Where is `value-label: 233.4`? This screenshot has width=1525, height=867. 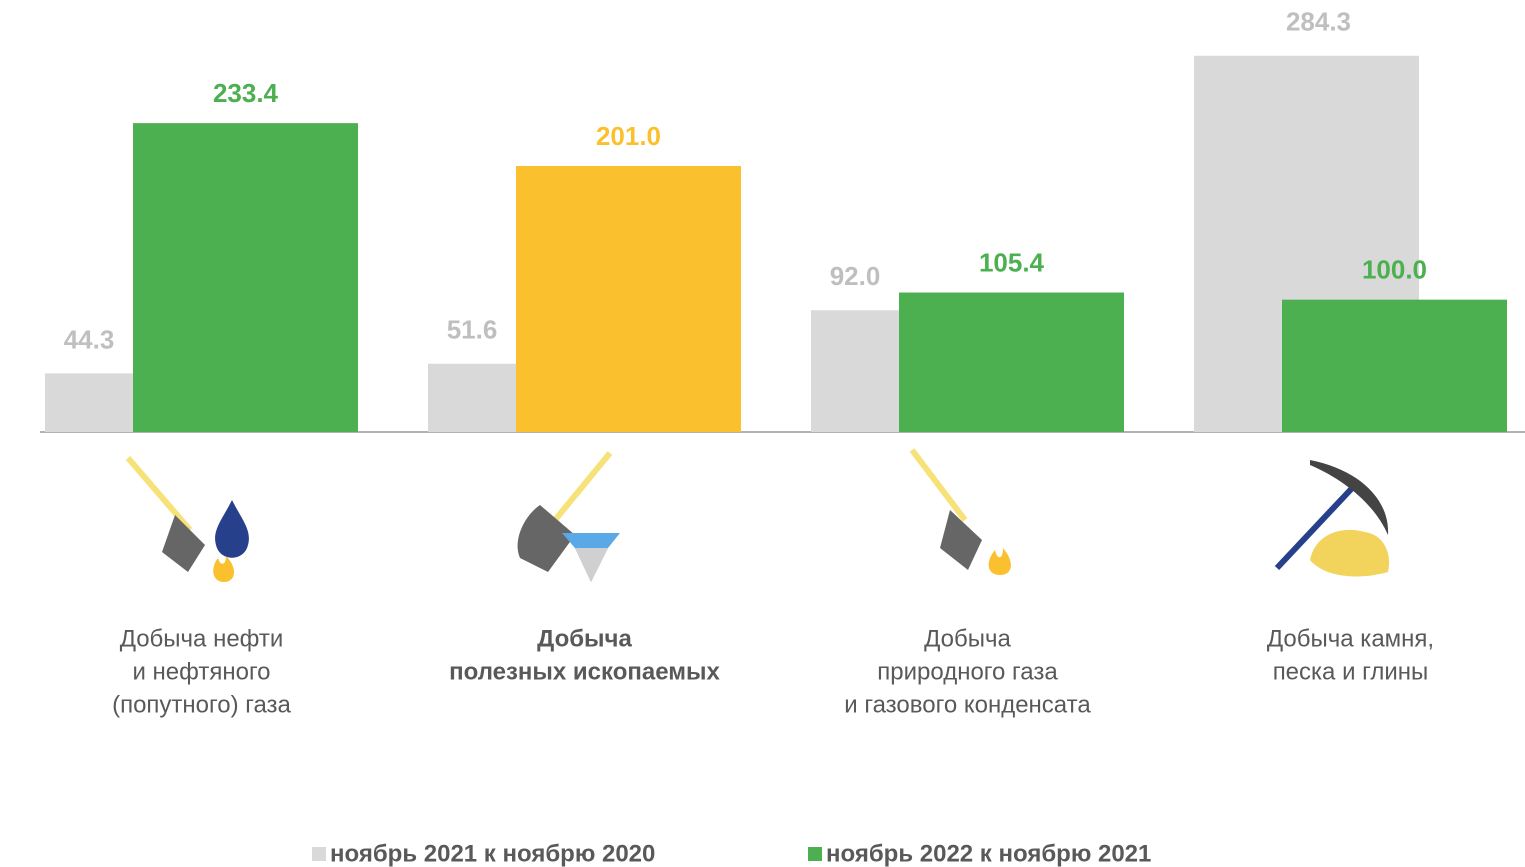
value-label: 233.4 is located at coordinates (246, 93).